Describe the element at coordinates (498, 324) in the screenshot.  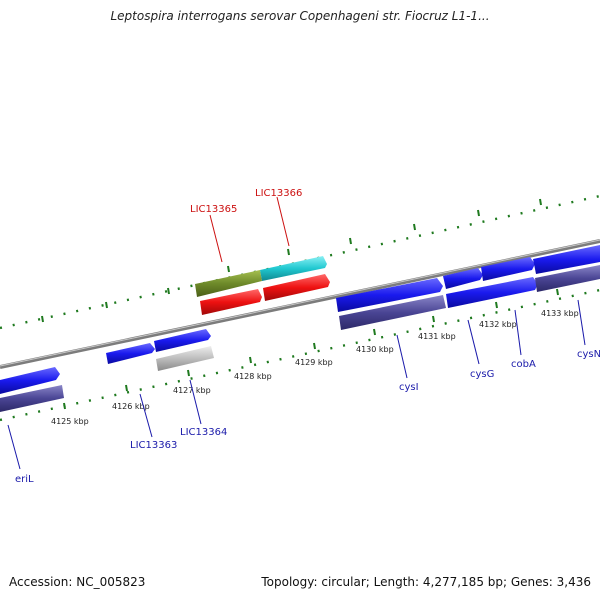
I see `tick-label: 4132 kbp` at that location.